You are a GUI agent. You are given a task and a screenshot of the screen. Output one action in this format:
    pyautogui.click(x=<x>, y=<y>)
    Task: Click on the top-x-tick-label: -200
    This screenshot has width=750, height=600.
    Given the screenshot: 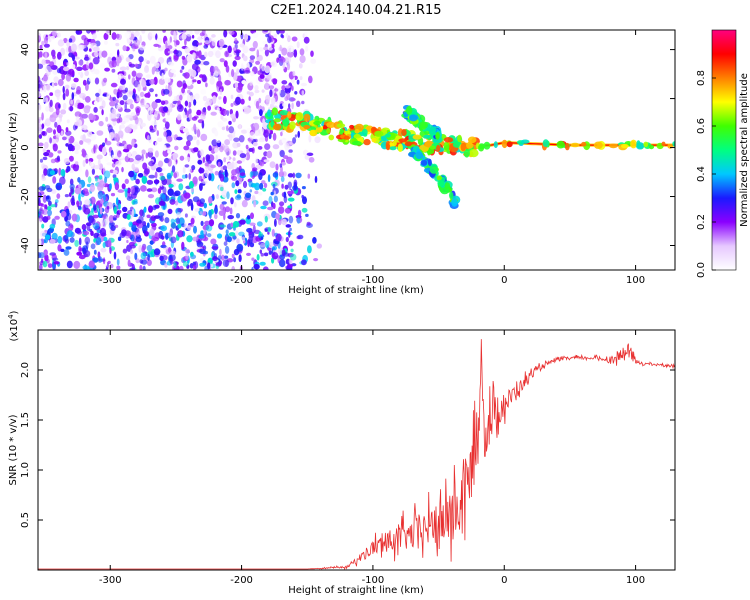 What is the action you would take?
    pyautogui.click(x=241, y=280)
    